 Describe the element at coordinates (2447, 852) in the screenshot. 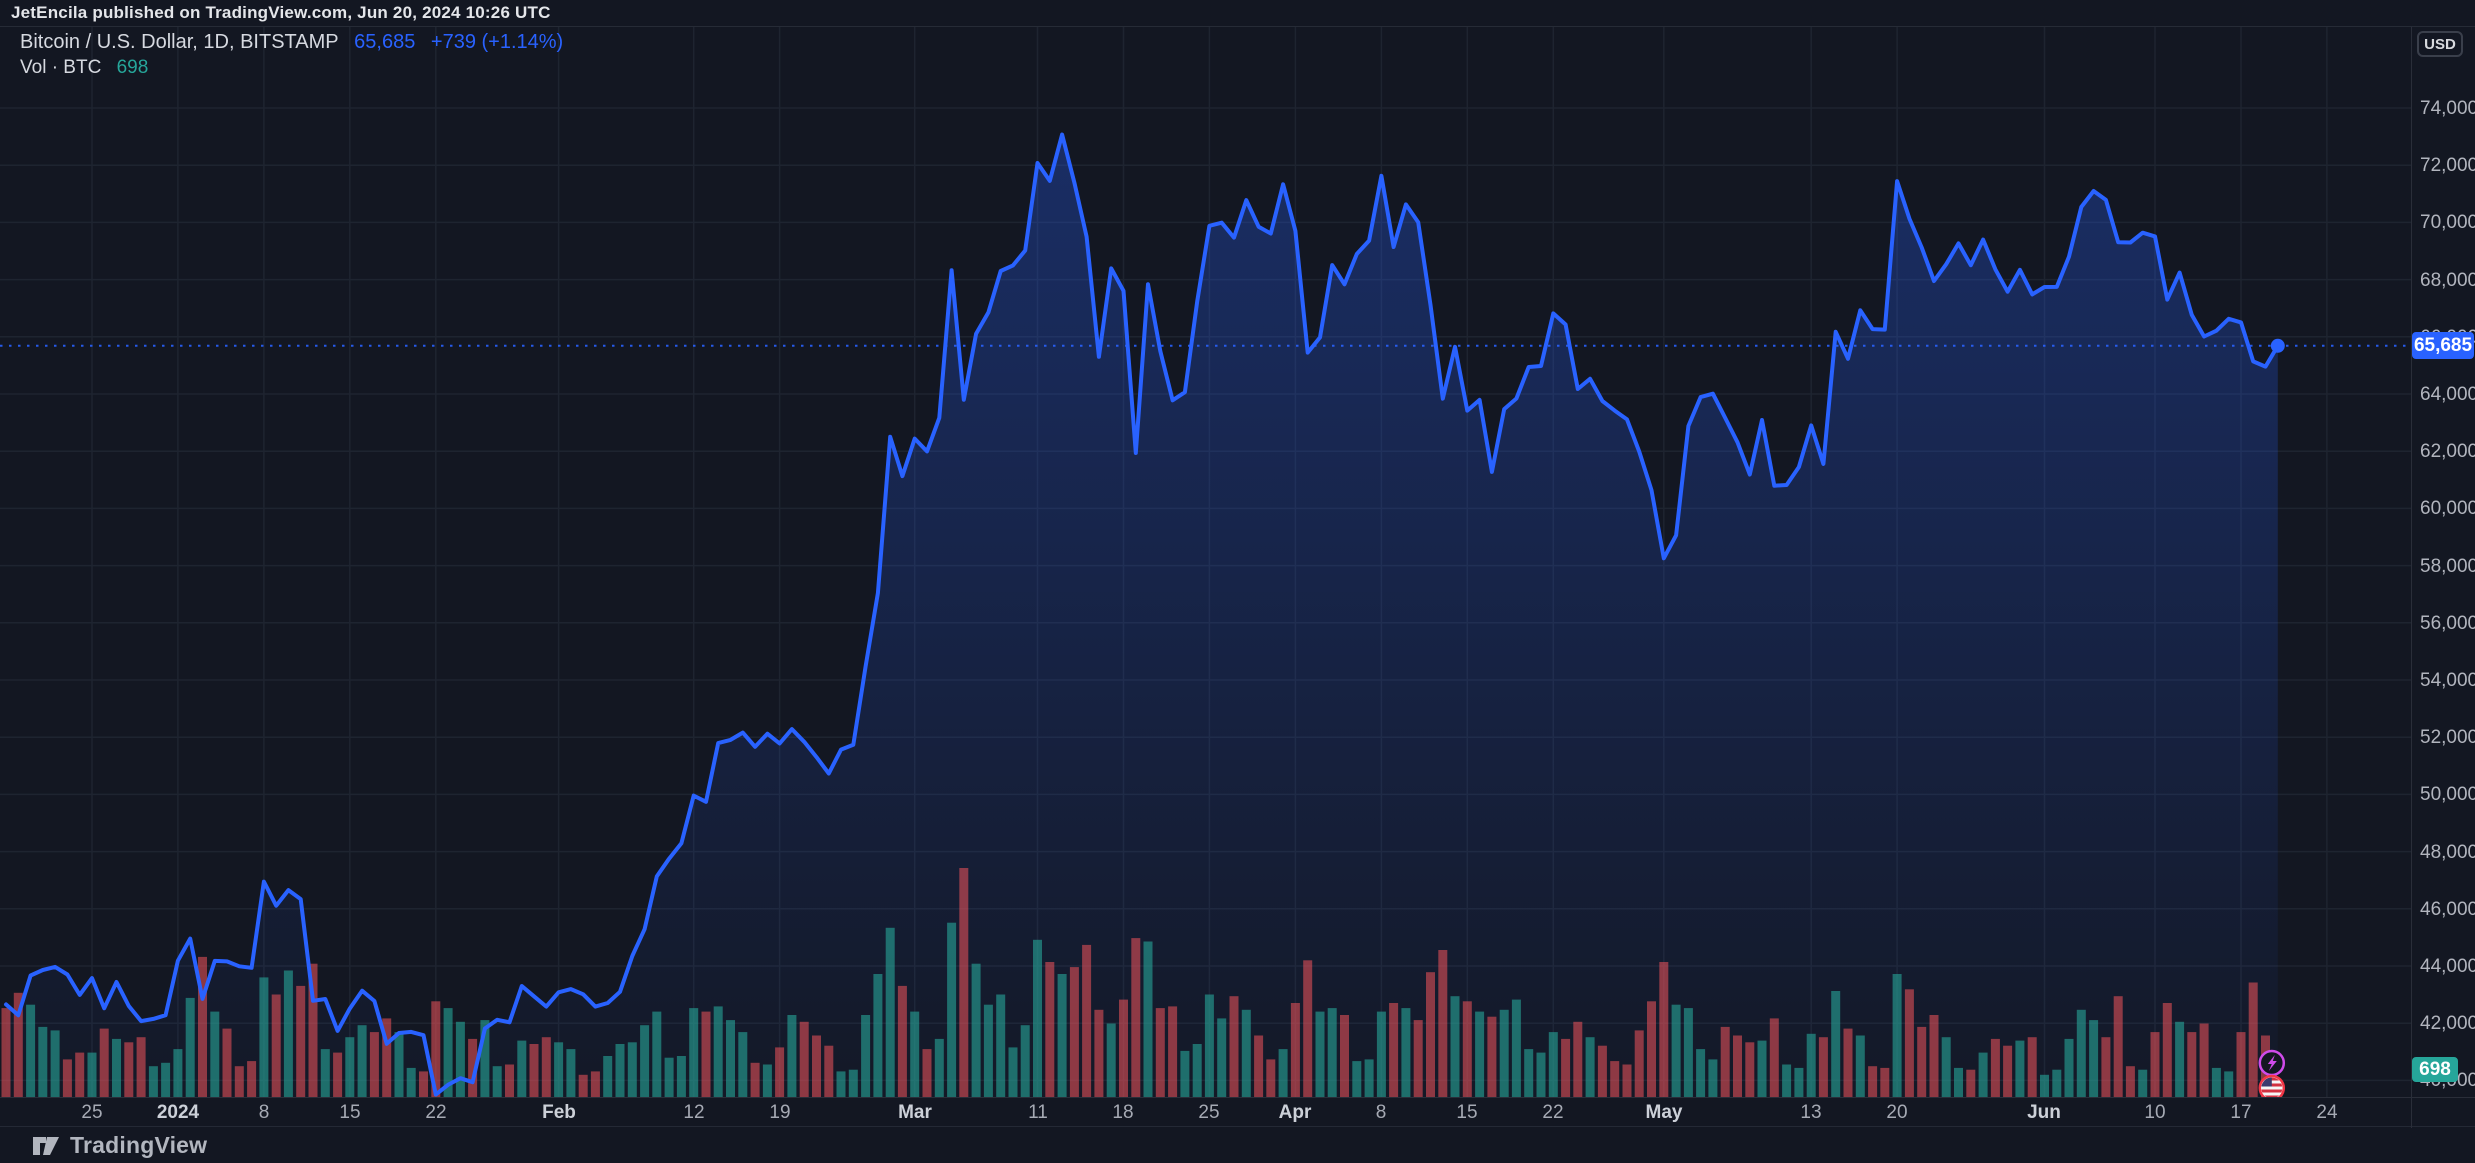

I see `price-axis-label: 48,000` at that location.